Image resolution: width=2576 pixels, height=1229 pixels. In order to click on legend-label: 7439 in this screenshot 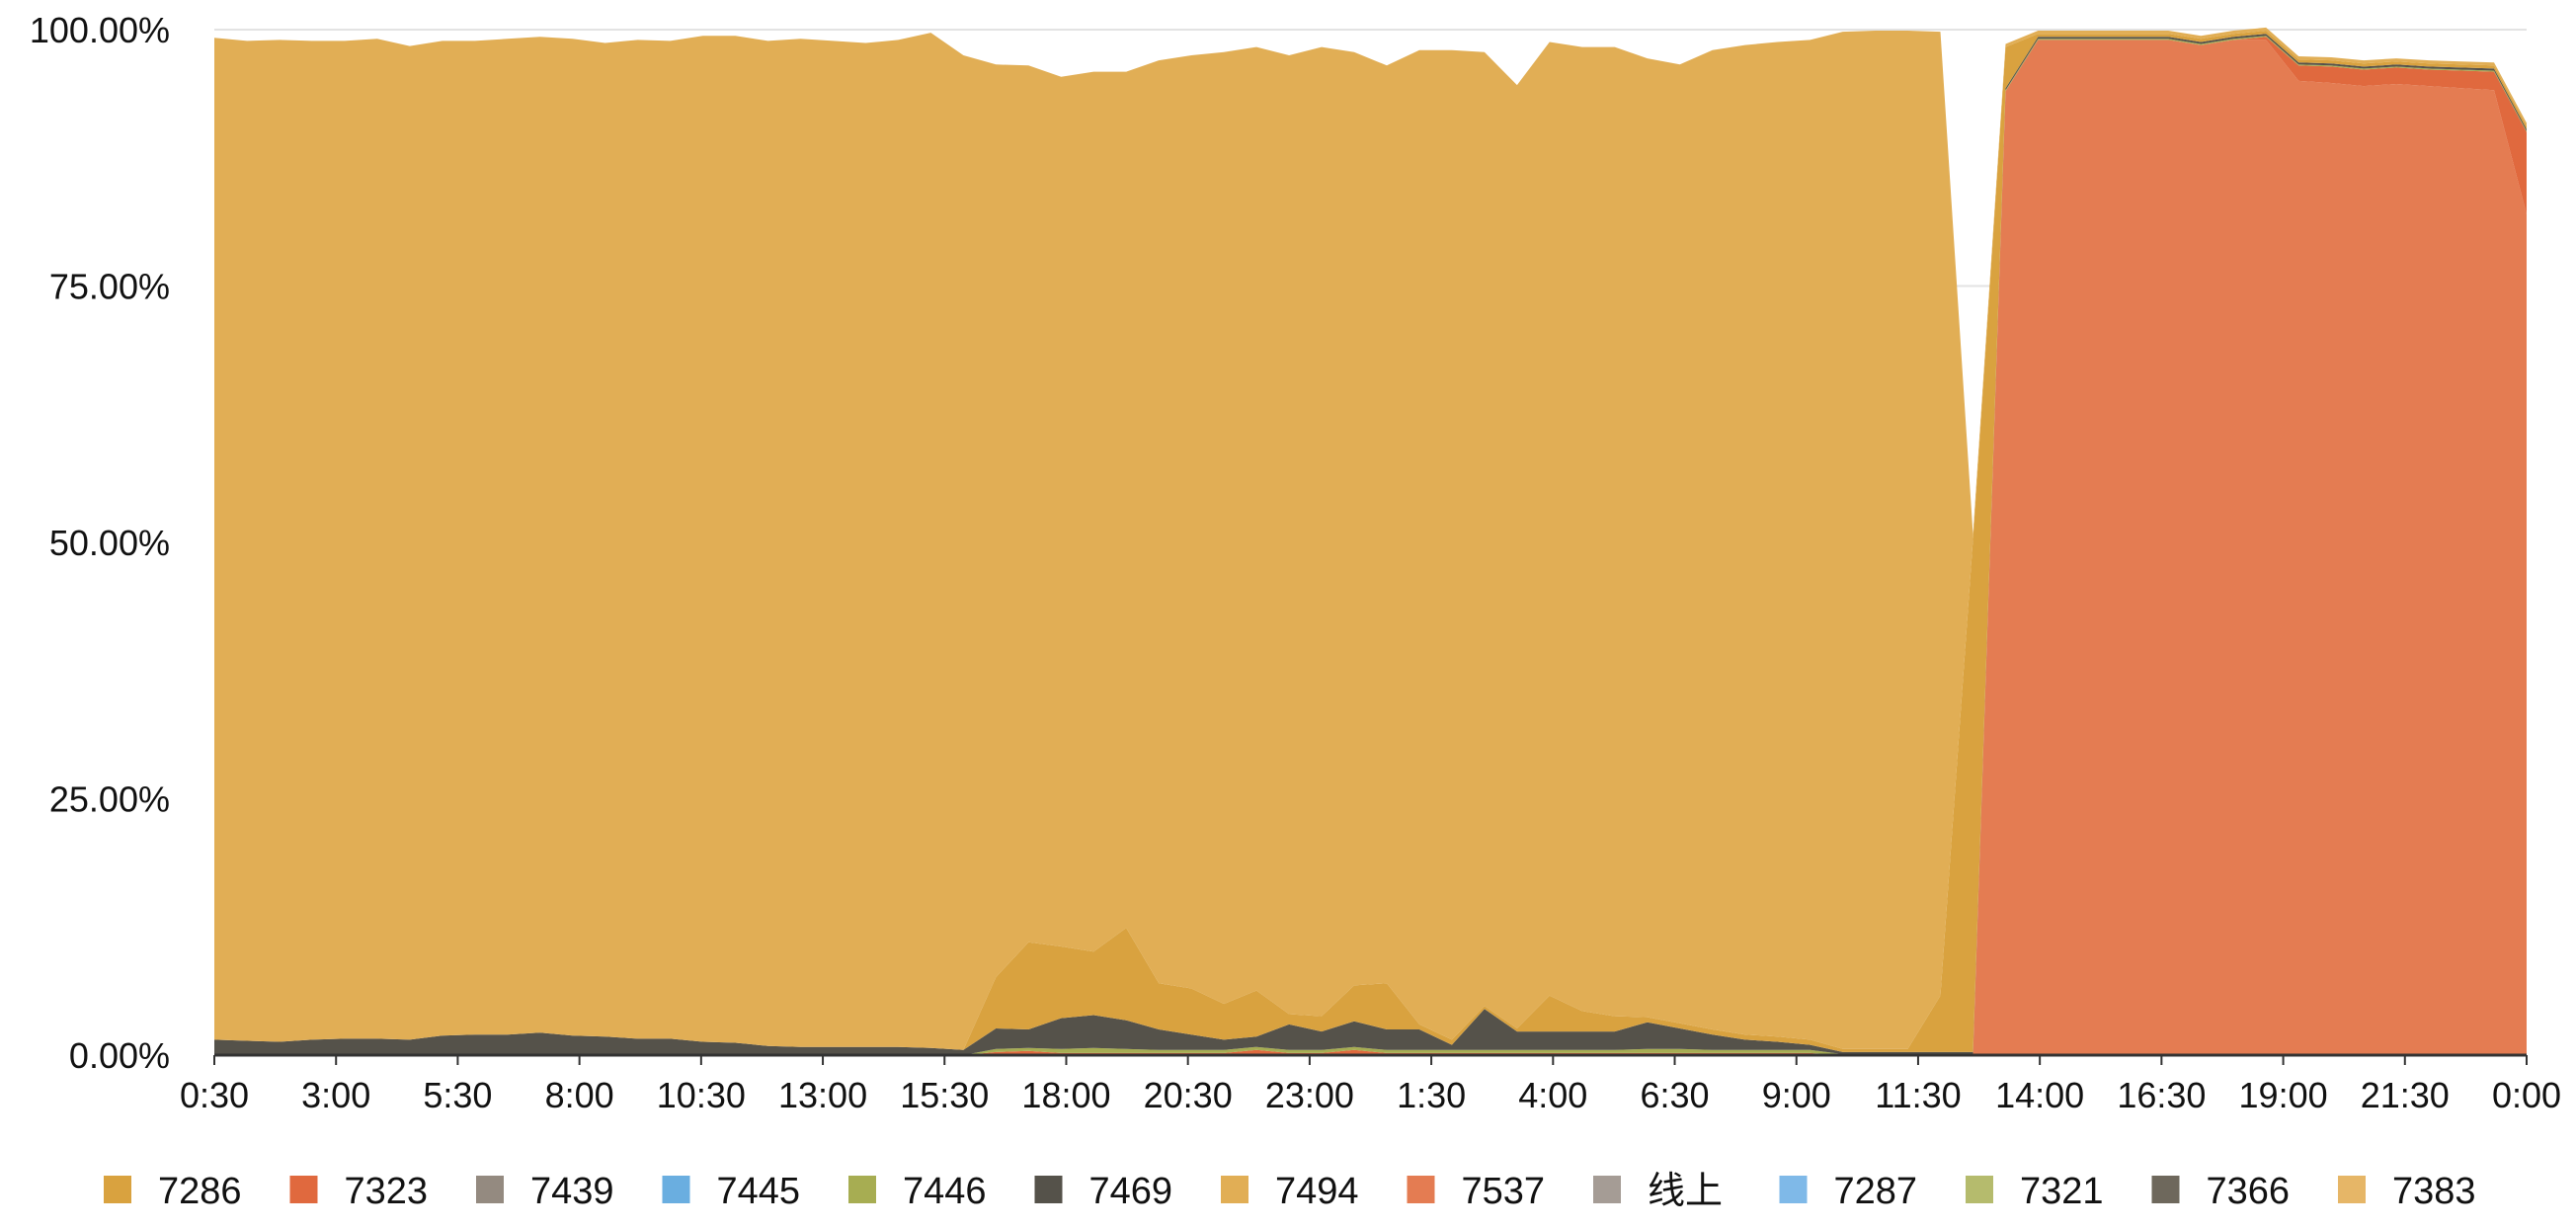, I will do `click(572, 1191)`.